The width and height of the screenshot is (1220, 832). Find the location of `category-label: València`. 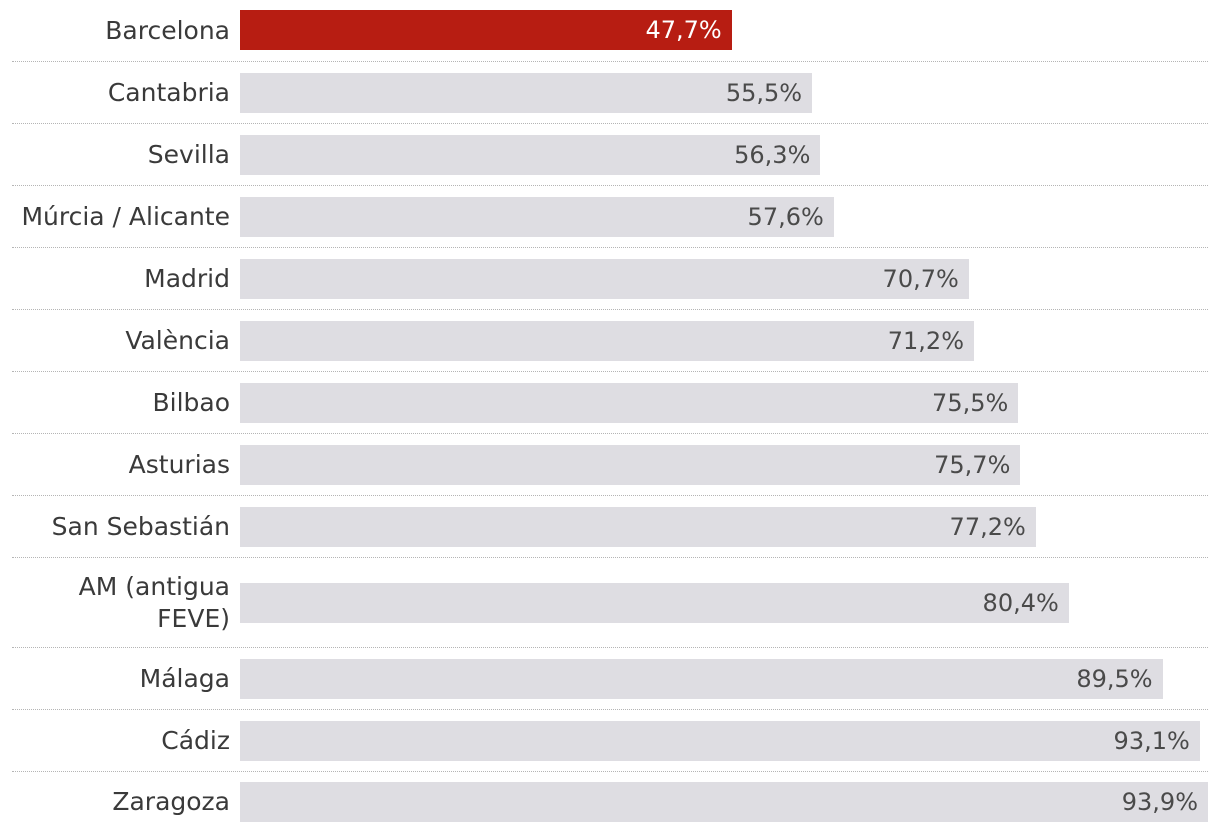

category-label: València is located at coordinates (177, 340).